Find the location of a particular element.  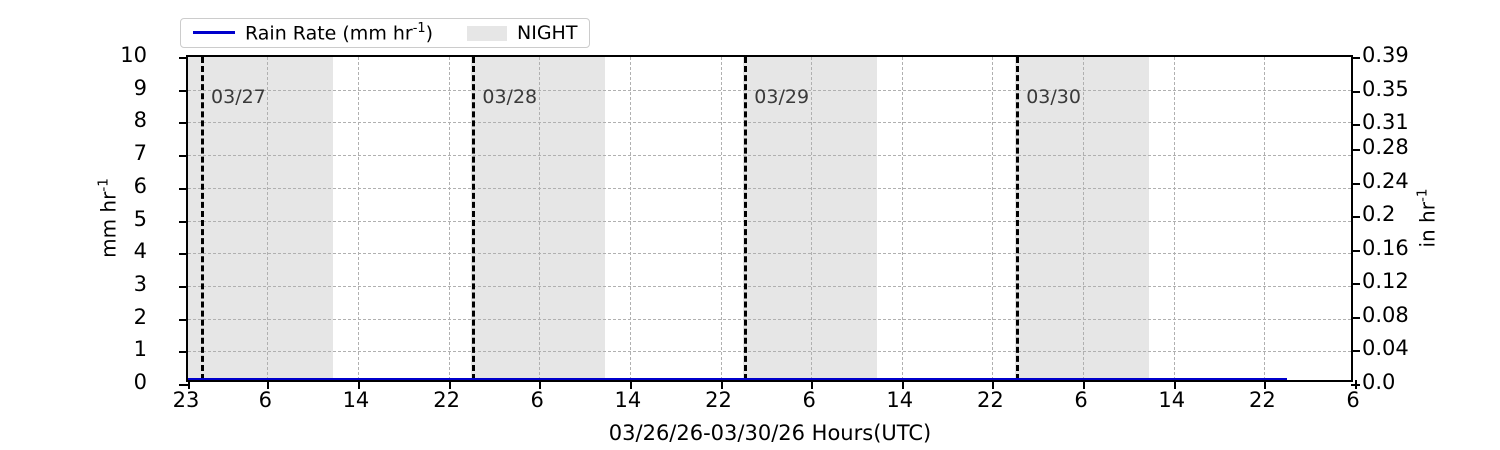

y-axis-left-tick-label: 5 is located at coordinates (140, 218).